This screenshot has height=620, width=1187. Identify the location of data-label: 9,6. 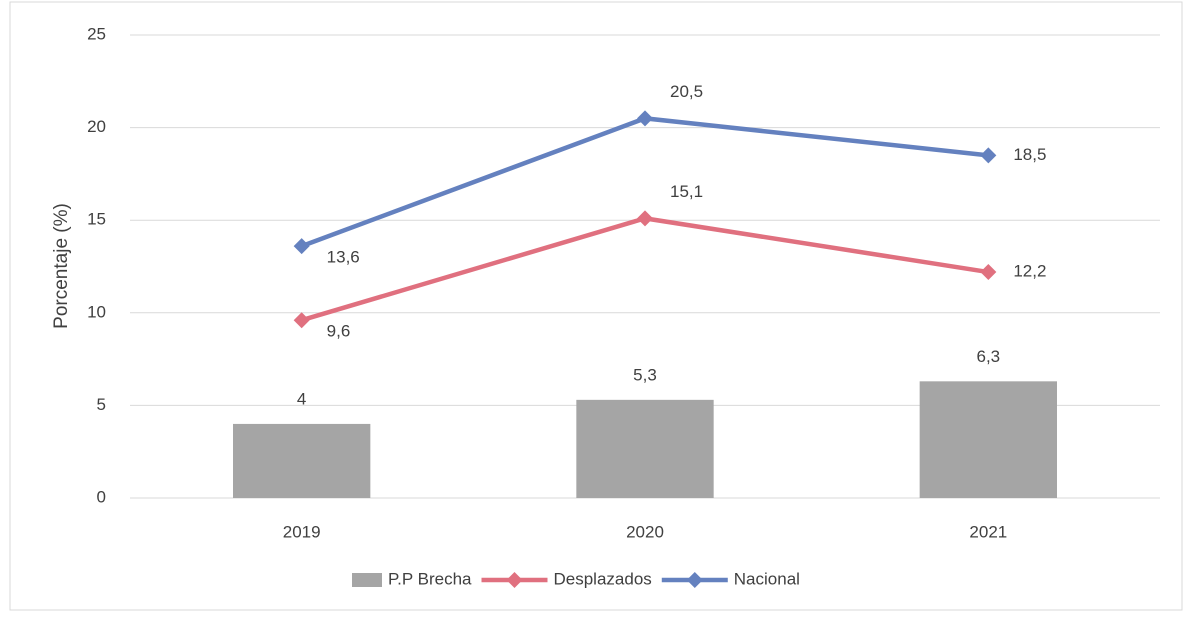
(339, 331).